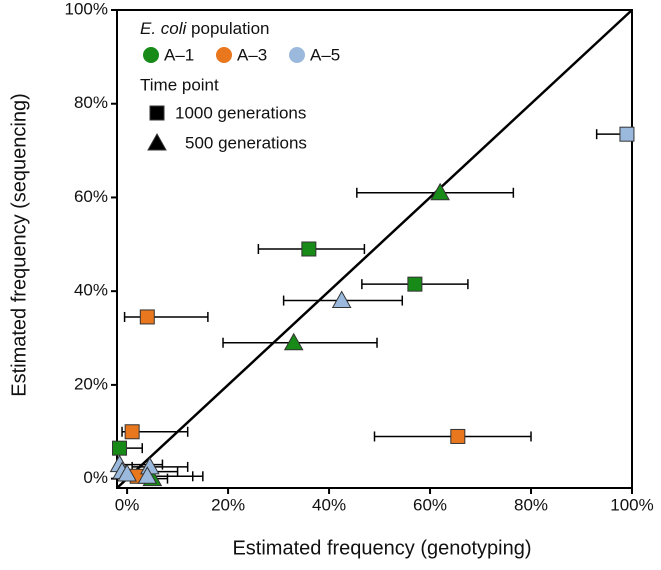 This screenshot has width=661, height=570. I want to click on legend-title-italic: E. coli, so click(164, 28).